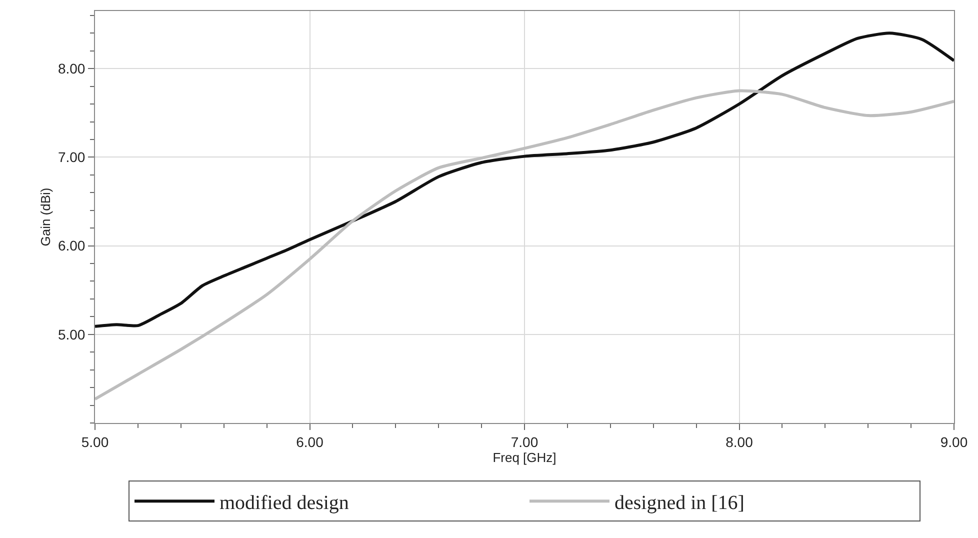  What do you see at coordinates (95, 442) in the screenshot?
I see `x-tick-label: 5.00` at bounding box center [95, 442].